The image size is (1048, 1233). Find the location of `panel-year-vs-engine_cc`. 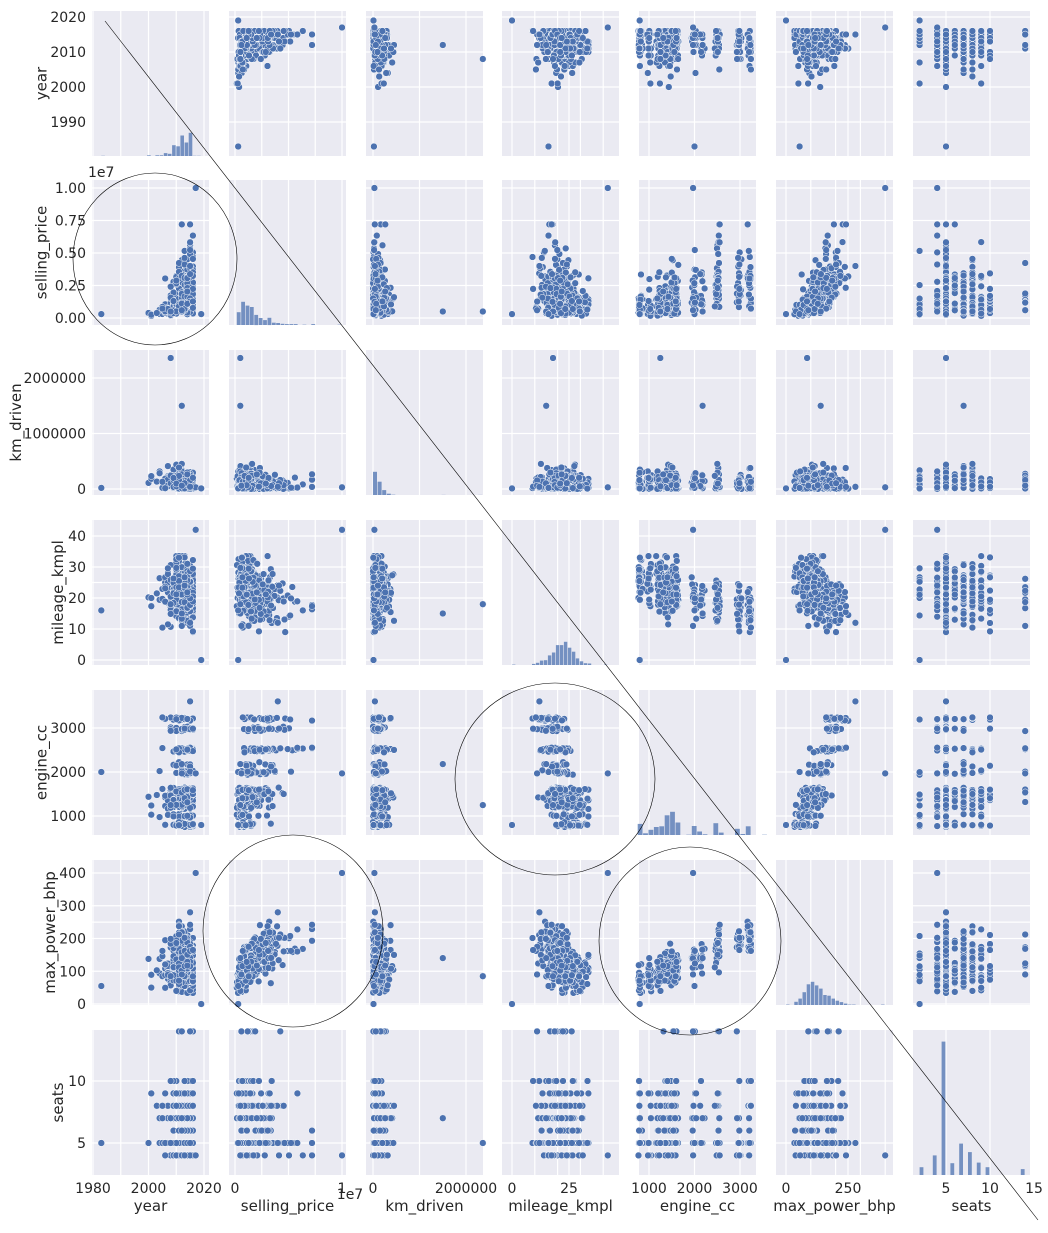

panel-year-vs-engine_cc is located at coordinates (695, 83).